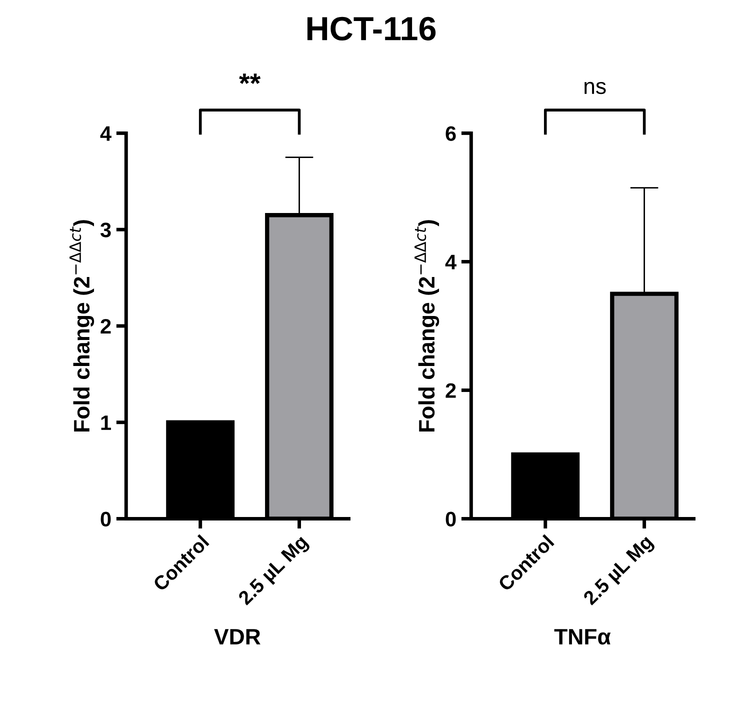  Describe the element at coordinates (105, 230) in the screenshot. I see `y-tick-label: 3` at that location.